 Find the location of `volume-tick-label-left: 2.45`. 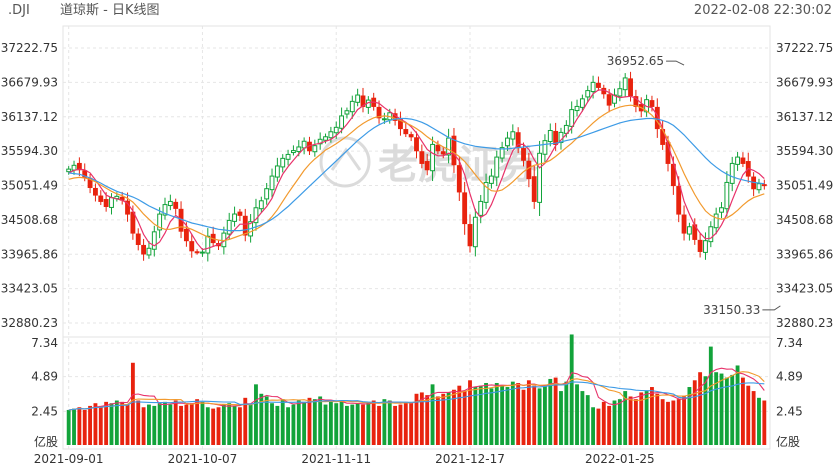

volume-tick-label-left: 2.45 is located at coordinates (44, 411).